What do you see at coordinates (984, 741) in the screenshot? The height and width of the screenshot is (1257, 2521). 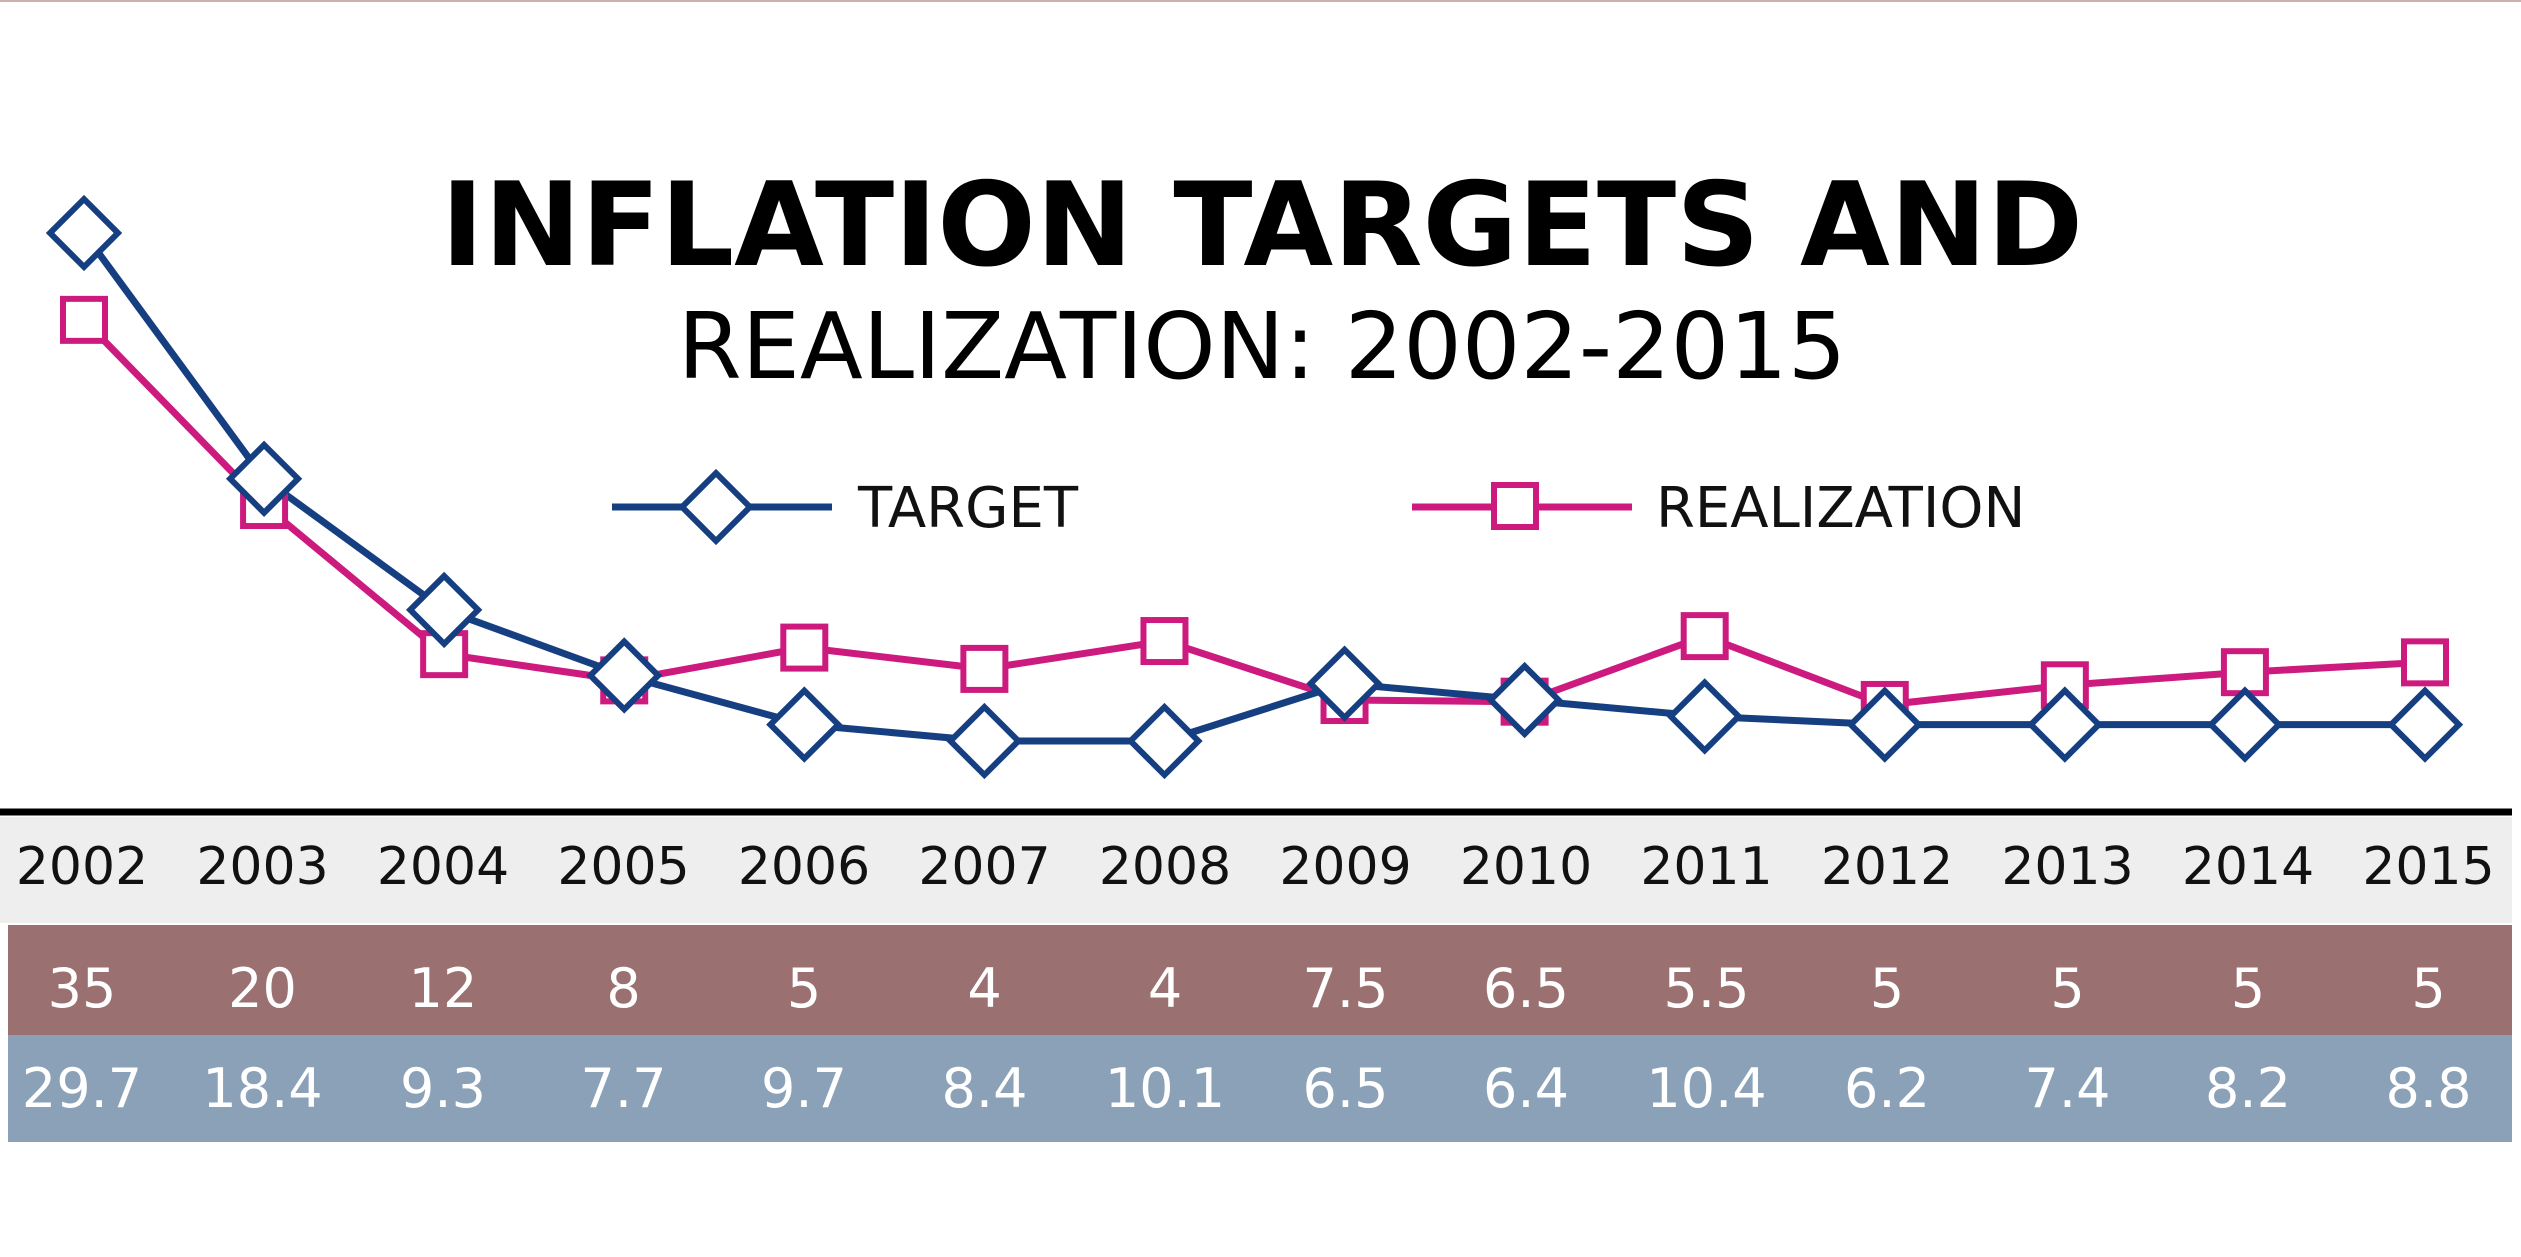 I see `point-target-2007` at bounding box center [984, 741].